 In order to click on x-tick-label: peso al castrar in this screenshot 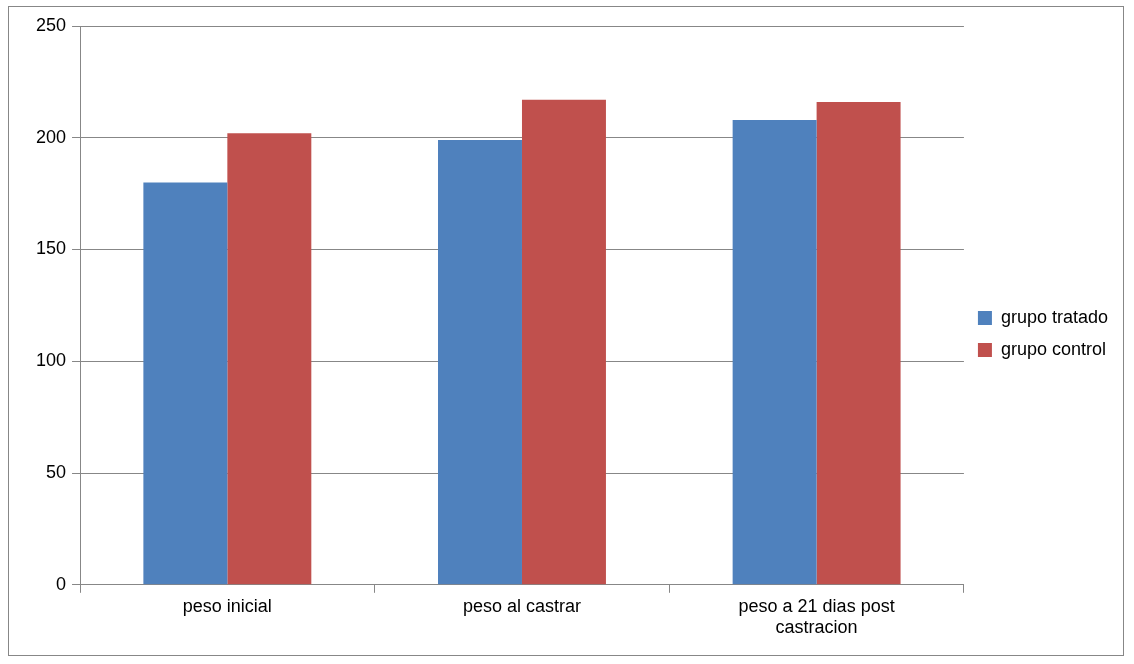, I will do `click(522, 605)`.